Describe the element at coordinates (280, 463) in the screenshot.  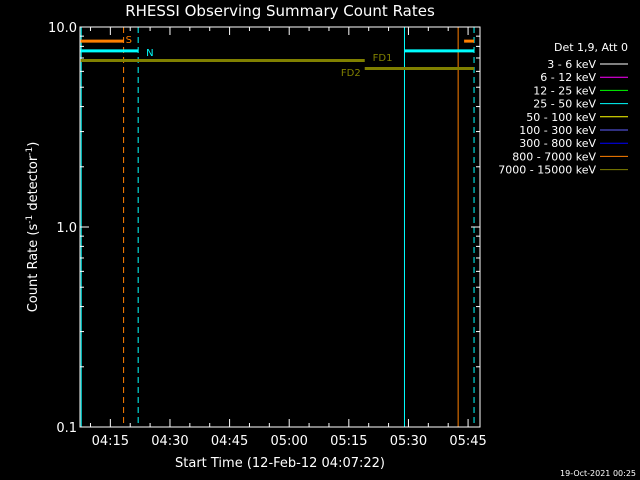
I see `x-axis-label: Start Time (12-Feb-12 04:07:22)` at that location.